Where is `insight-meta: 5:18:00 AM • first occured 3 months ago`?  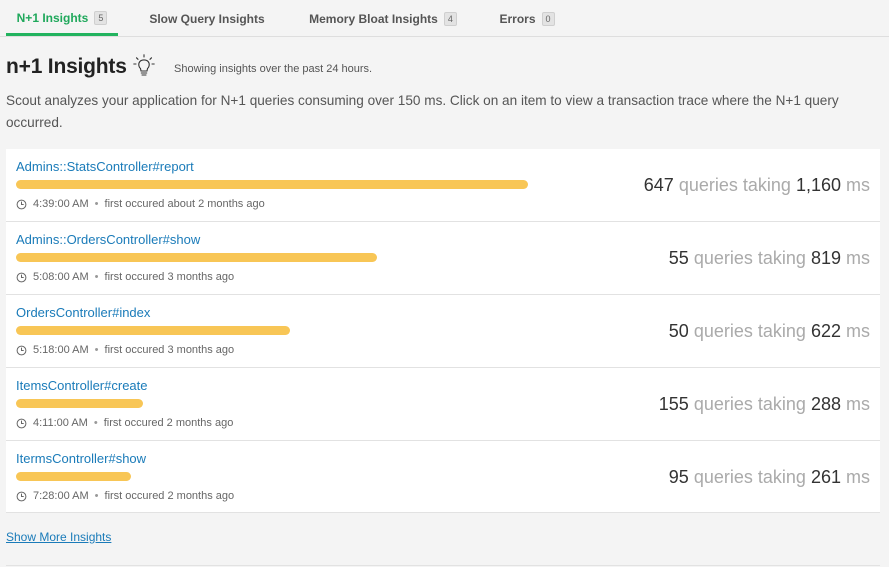 insight-meta: 5:18:00 AM • first occured 3 months ago is located at coordinates (125, 350).